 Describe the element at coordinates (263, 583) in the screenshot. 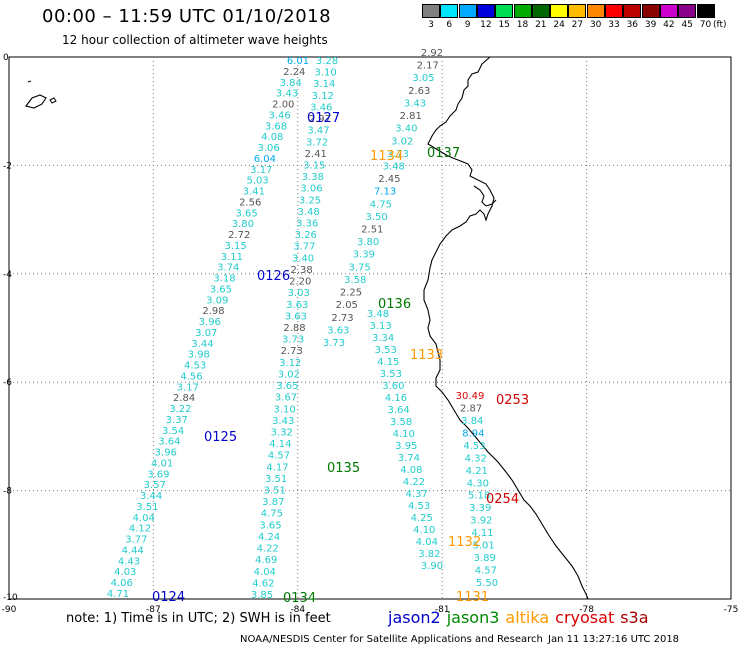

I see `wave-height-label: 4.62` at that location.